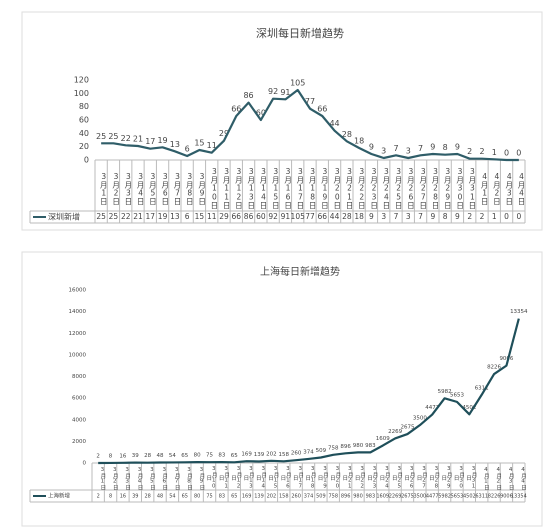 The height and width of the screenshot is (530, 560). I want to click on table-value: 1, so click(494, 216).